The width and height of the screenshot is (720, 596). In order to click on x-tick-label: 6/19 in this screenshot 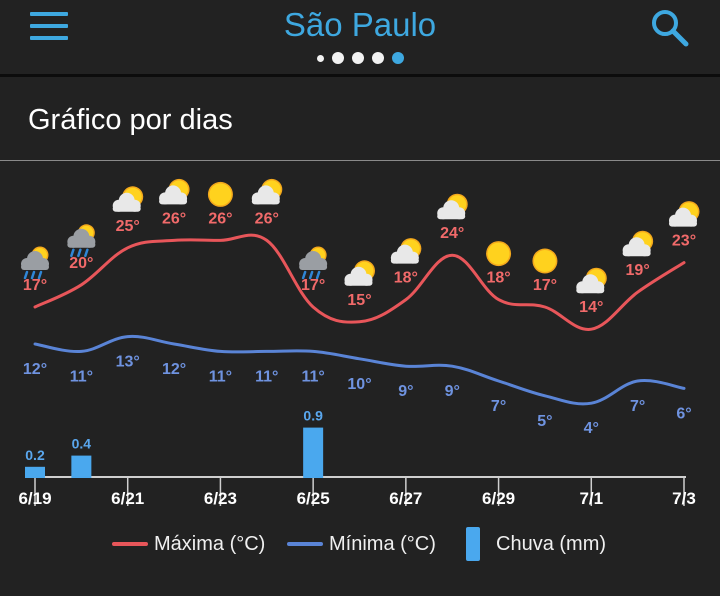, I will do `click(34, 498)`.